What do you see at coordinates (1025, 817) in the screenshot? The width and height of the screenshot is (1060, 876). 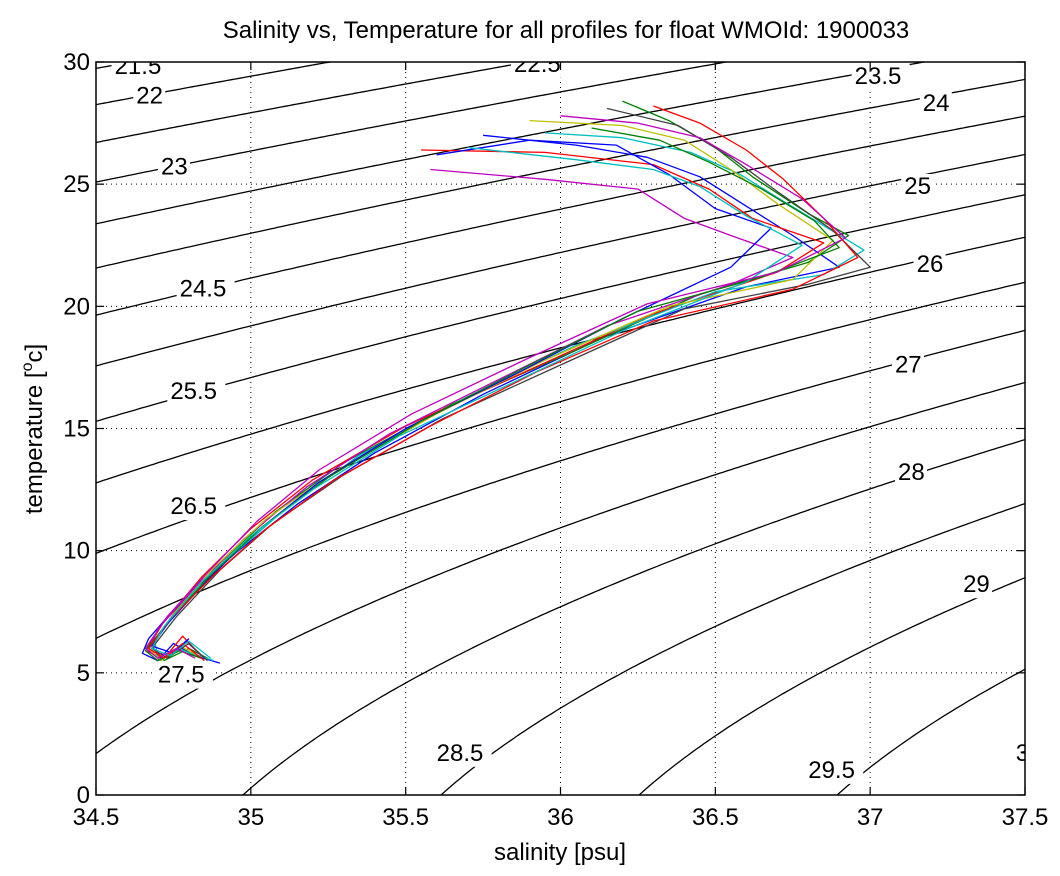 I see `x-tick-label: 37.5` at bounding box center [1025, 817].